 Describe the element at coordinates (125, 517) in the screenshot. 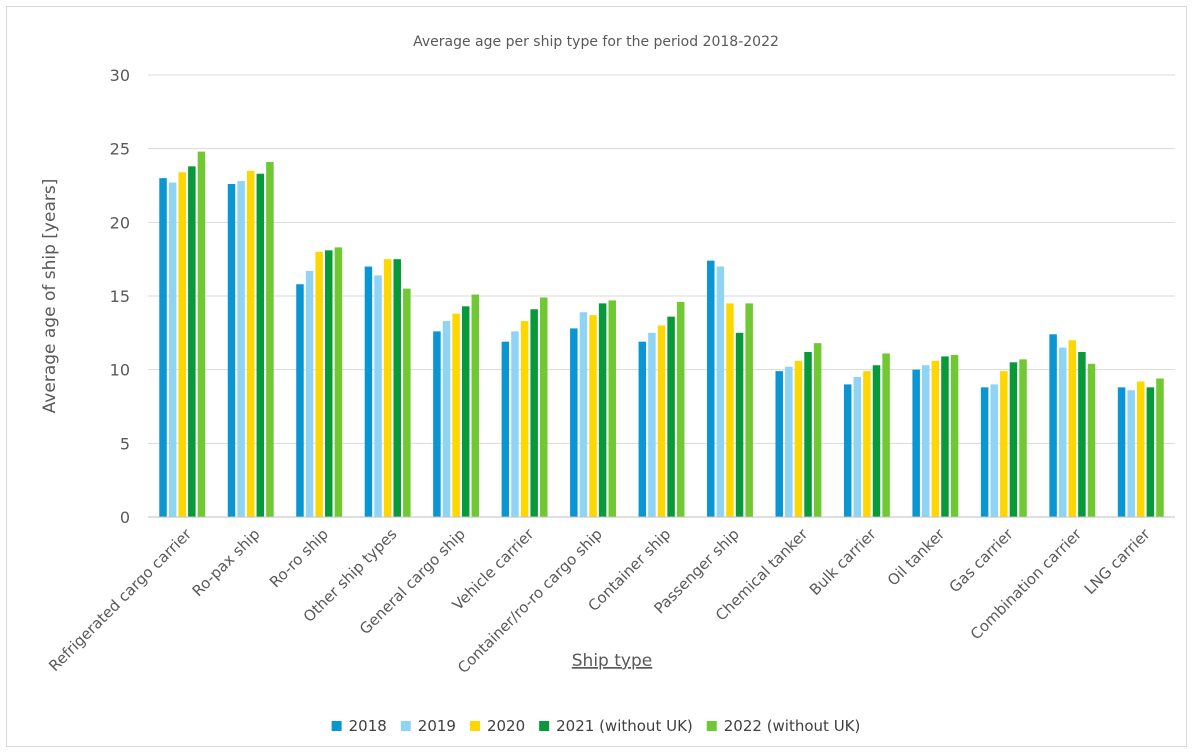

I see `y-tick-label: 0` at that location.